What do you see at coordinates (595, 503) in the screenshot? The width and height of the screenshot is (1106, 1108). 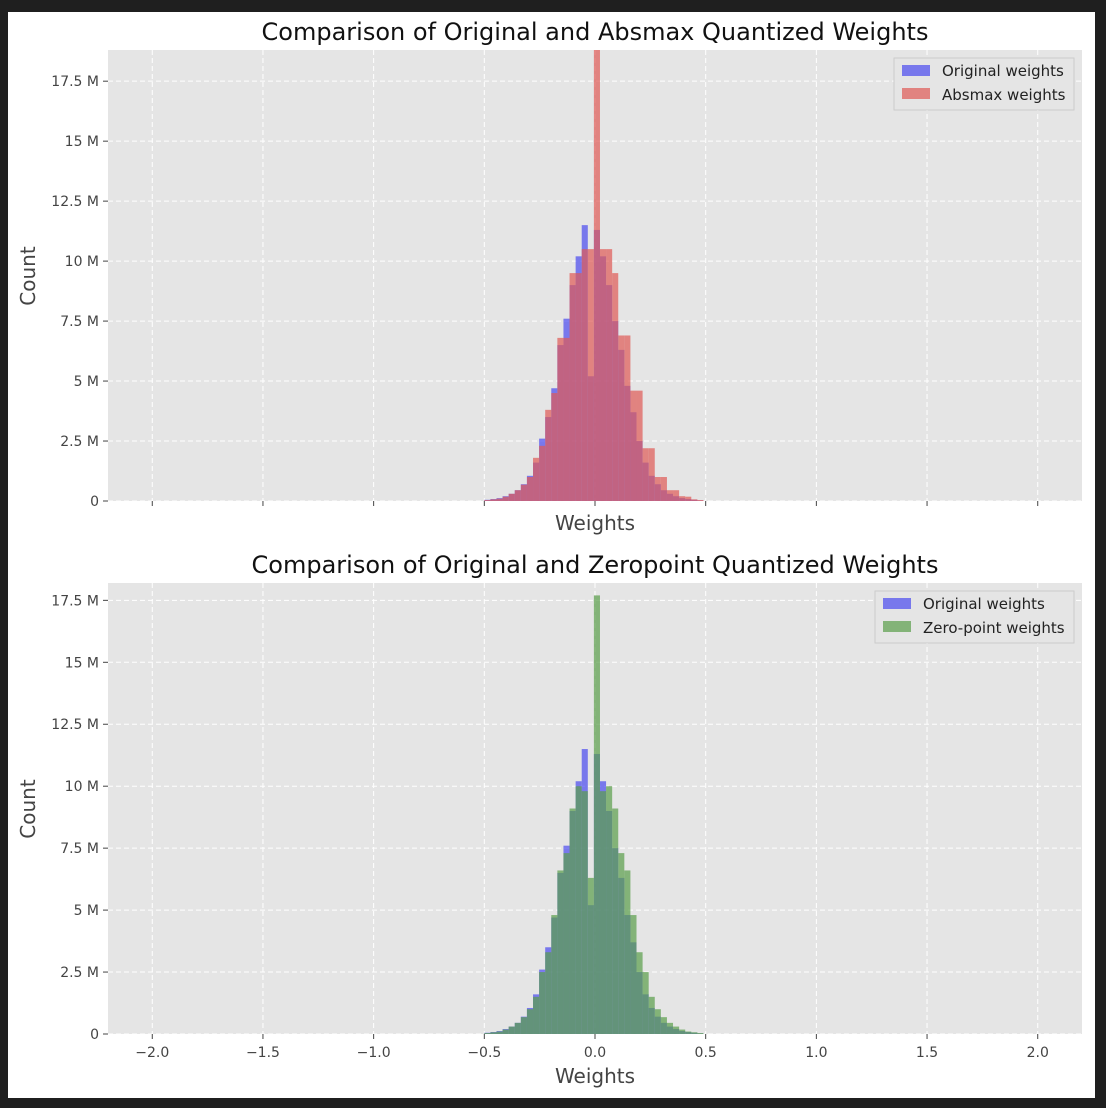 I see `x-axis-ticks` at bounding box center [595, 503].